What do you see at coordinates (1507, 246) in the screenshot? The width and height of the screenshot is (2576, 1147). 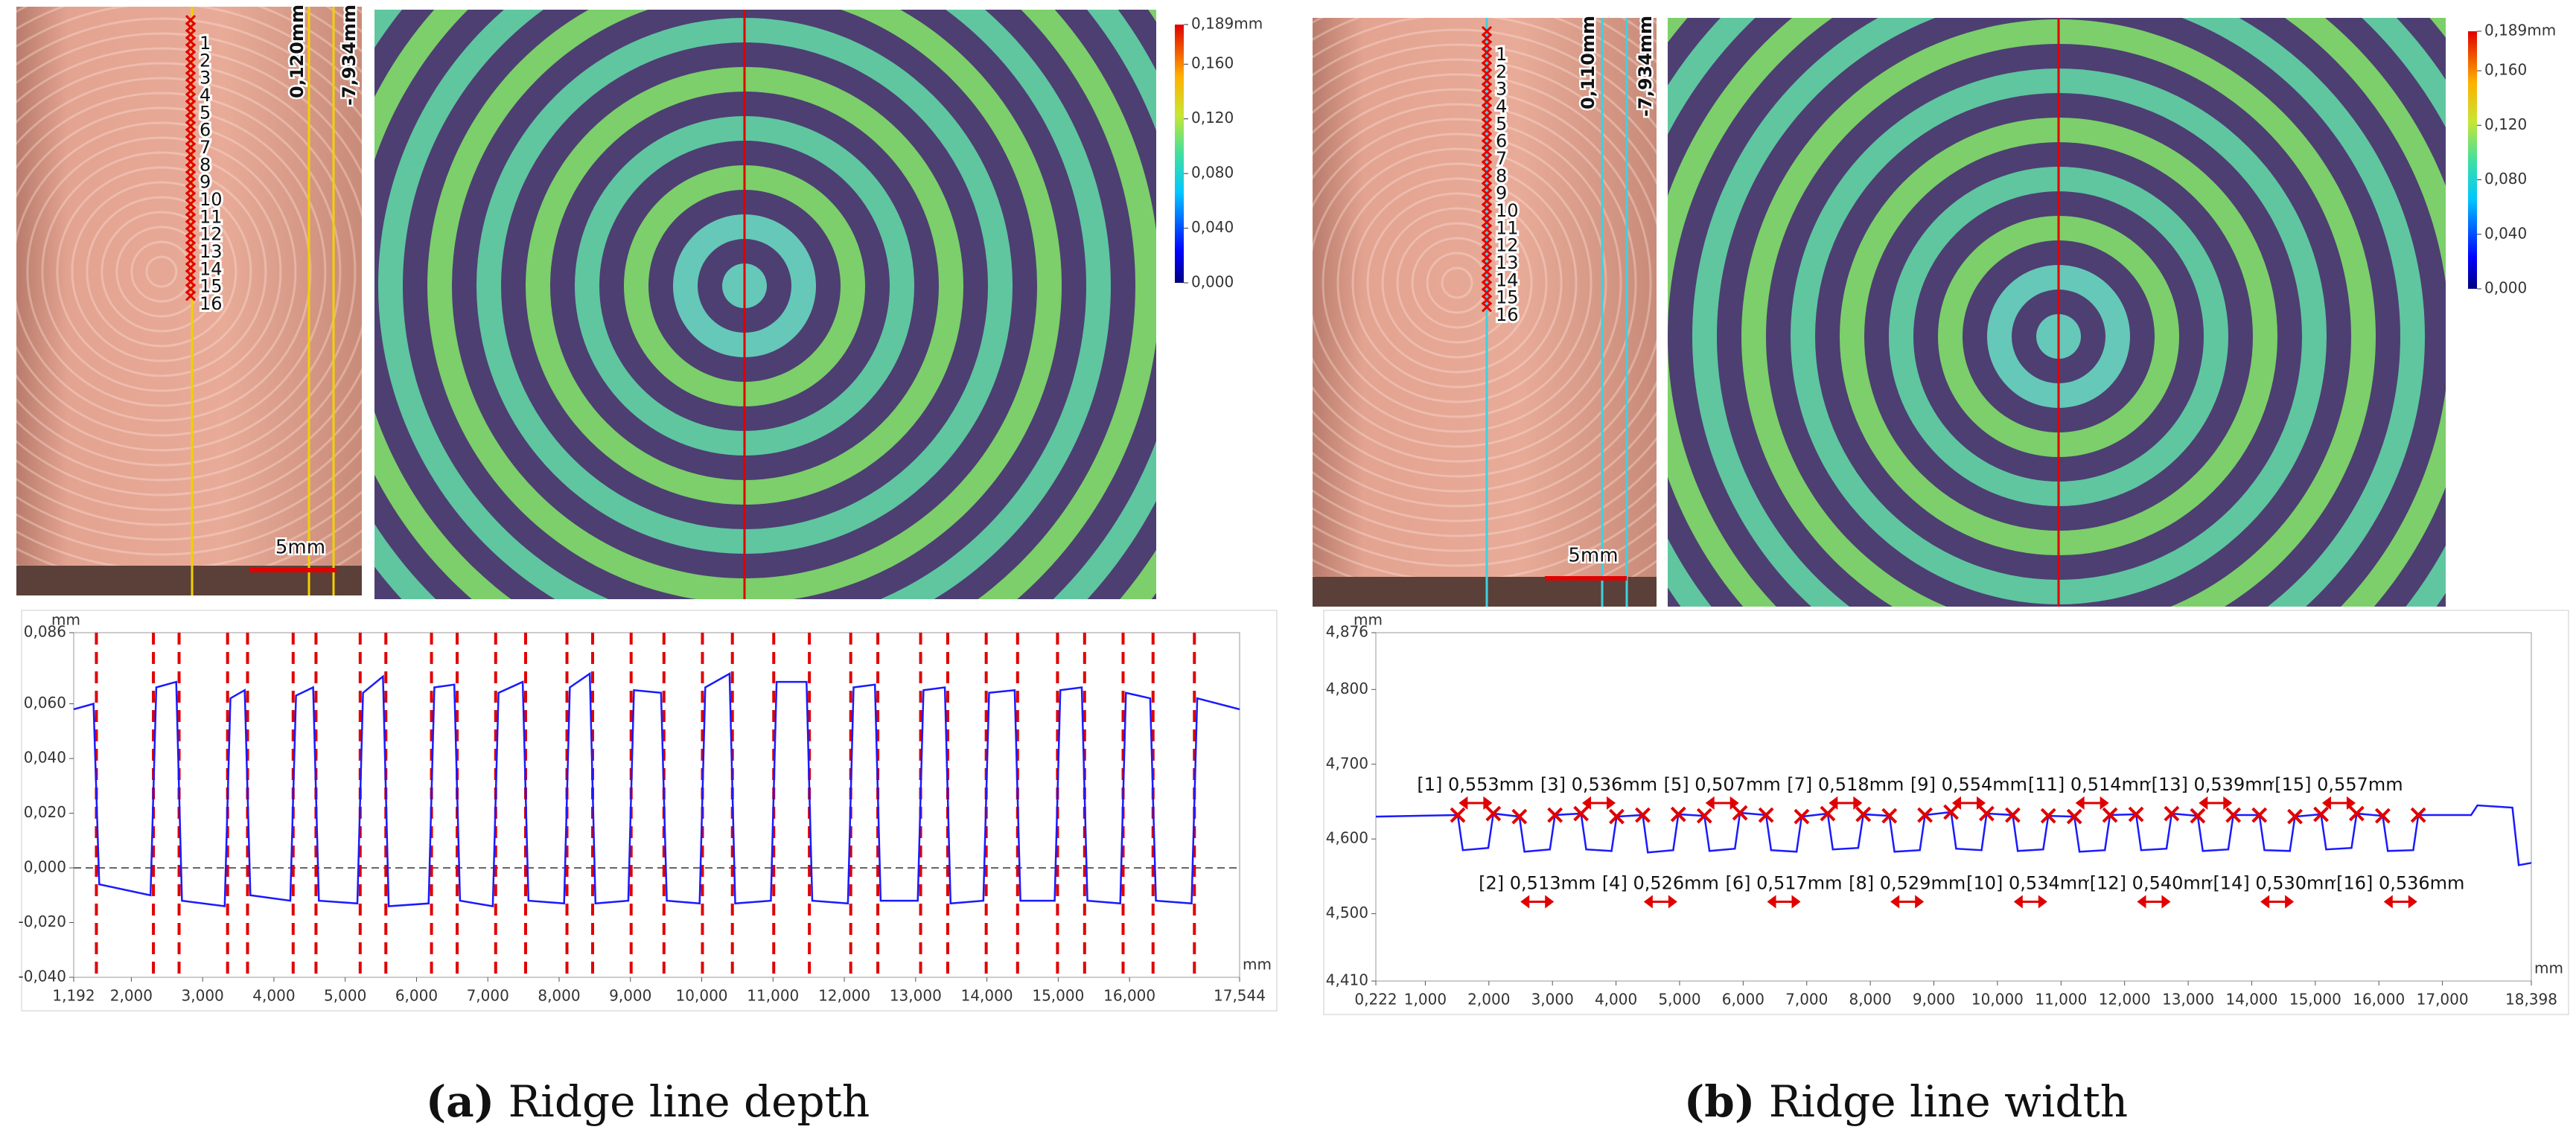 I see `point-label: 12` at bounding box center [1507, 246].